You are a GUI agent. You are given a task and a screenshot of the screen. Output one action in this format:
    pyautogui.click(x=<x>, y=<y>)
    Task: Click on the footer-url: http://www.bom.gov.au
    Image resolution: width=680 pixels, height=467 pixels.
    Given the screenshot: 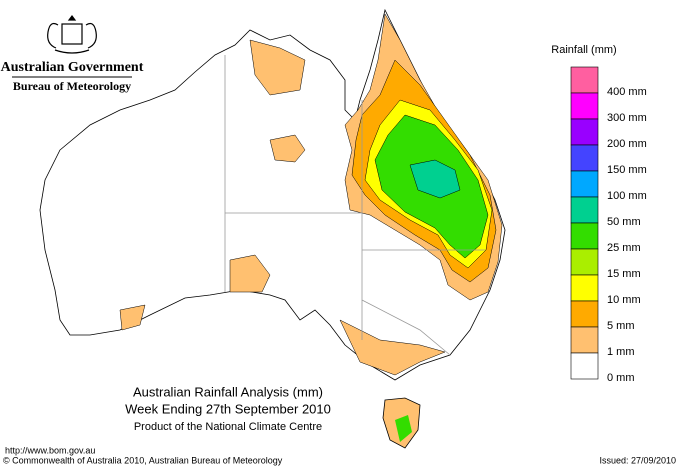 What is the action you would take?
    pyautogui.click(x=50, y=450)
    